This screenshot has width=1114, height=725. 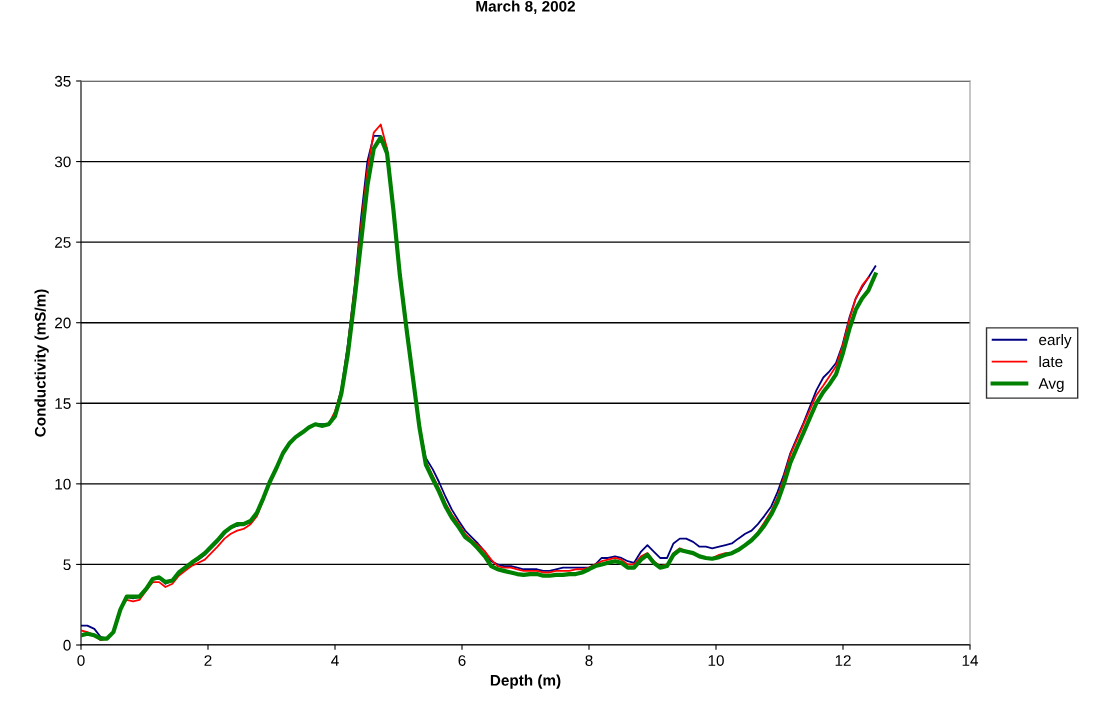 What do you see at coordinates (589, 660) in the screenshot?
I see `x-tick-label: 8` at bounding box center [589, 660].